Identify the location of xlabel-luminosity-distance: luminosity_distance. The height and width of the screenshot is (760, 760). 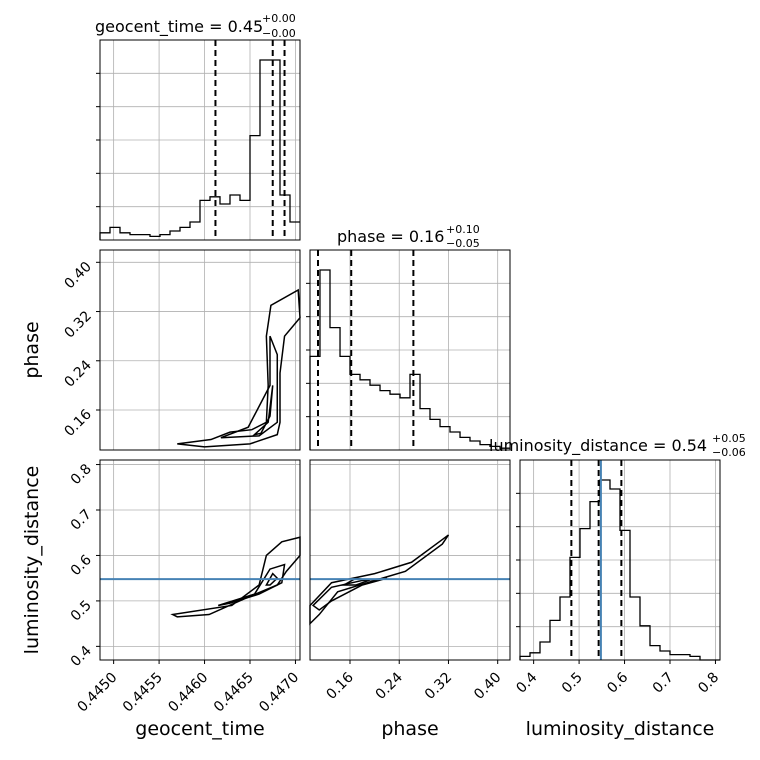
(620, 729).